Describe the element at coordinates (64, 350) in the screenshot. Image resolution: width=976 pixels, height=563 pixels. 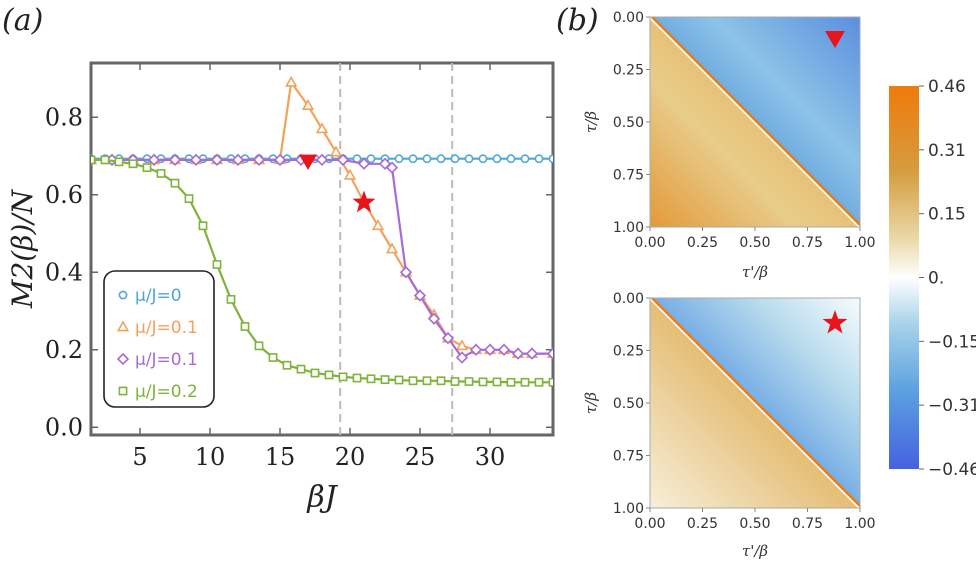
I see `y-tick-label: 0.2` at that location.